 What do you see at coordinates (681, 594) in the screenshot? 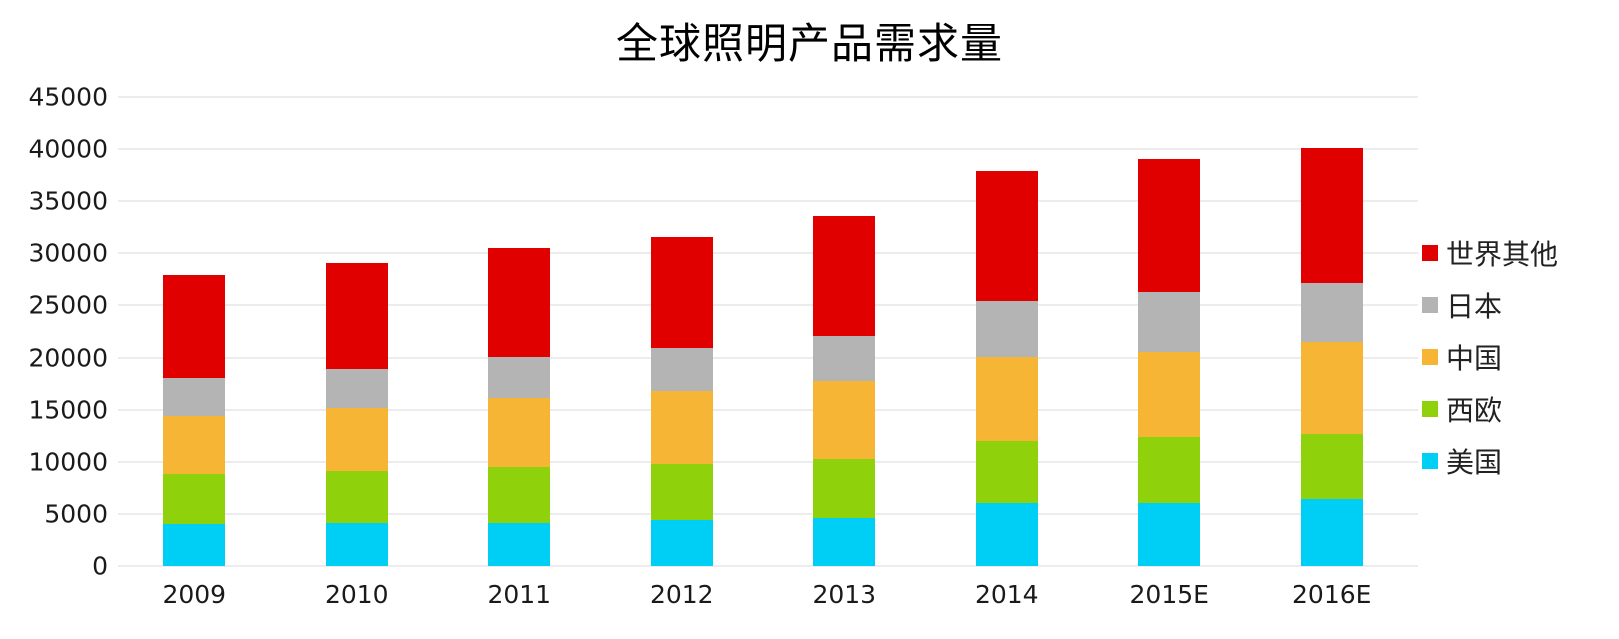
I see `x-tick-label: 2012` at bounding box center [681, 594].